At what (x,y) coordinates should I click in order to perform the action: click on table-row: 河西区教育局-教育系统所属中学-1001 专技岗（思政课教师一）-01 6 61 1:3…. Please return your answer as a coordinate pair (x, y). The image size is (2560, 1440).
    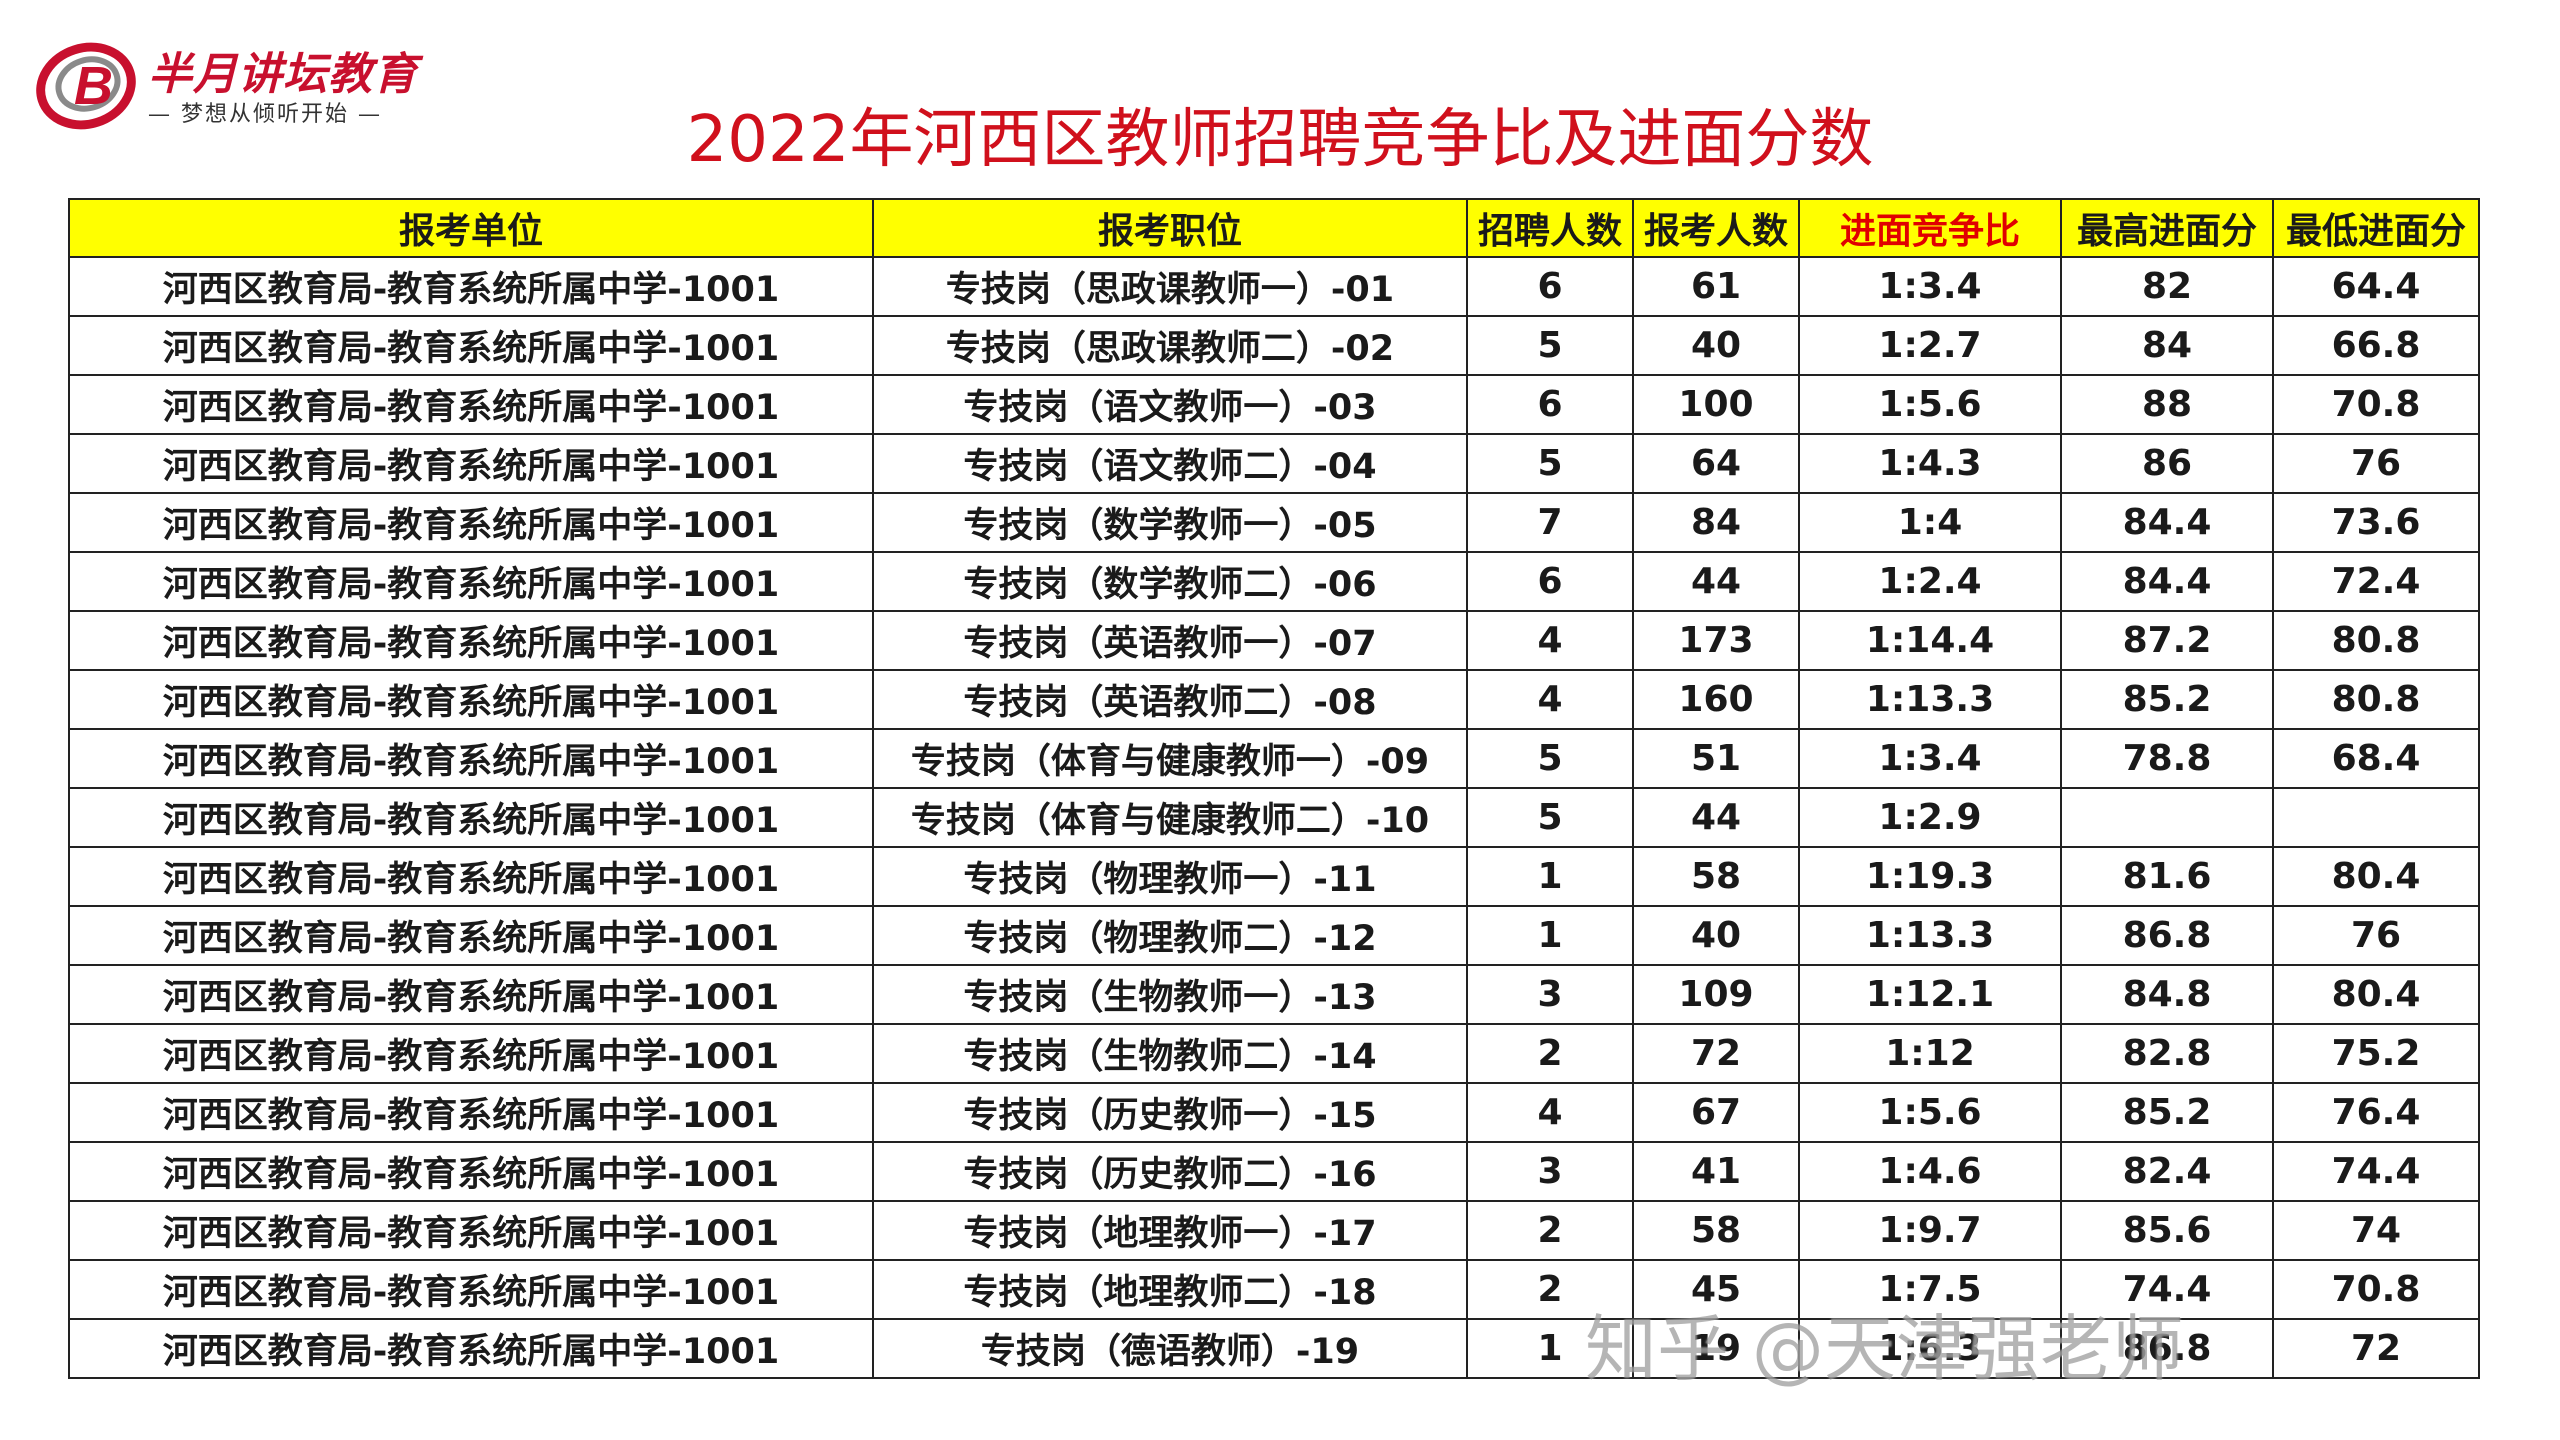
    Looking at the image, I should click on (1274, 286).